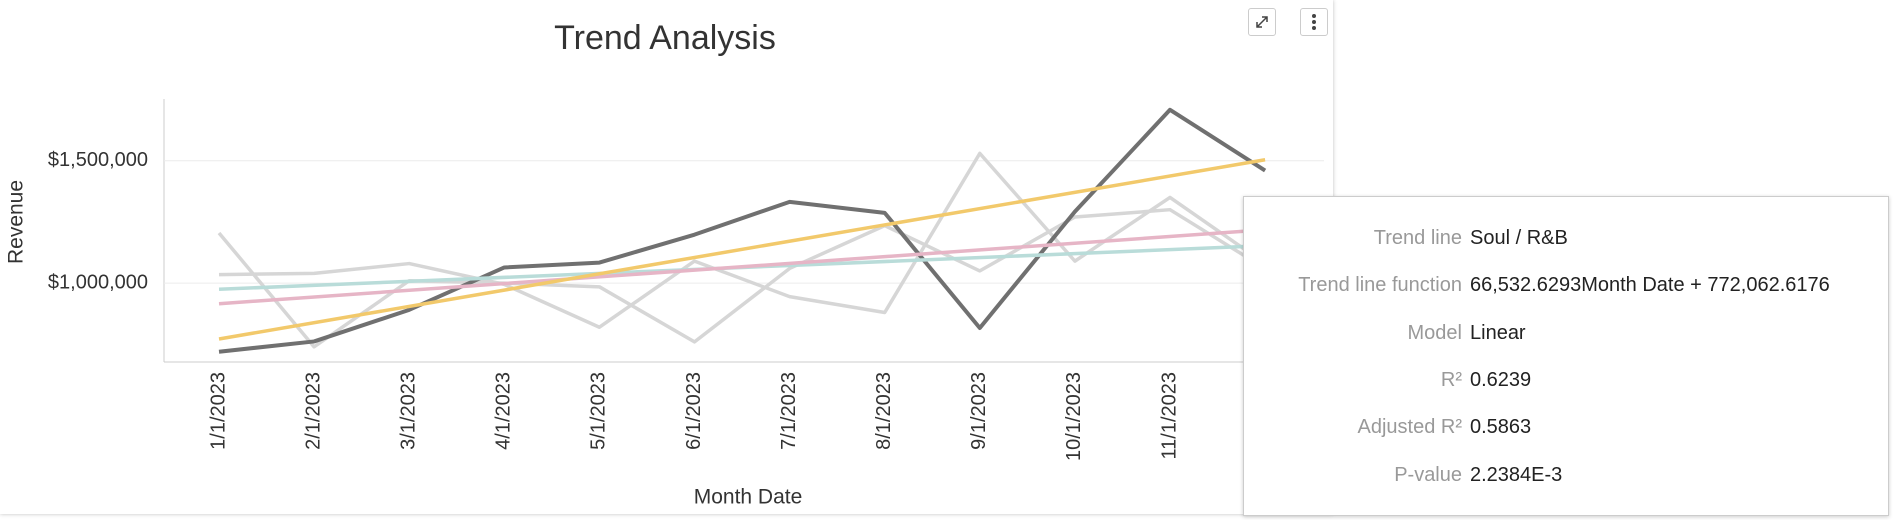 This screenshot has height=520, width=1900. I want to click on x-tick-label: 7/1/2023, so click(789, 411).